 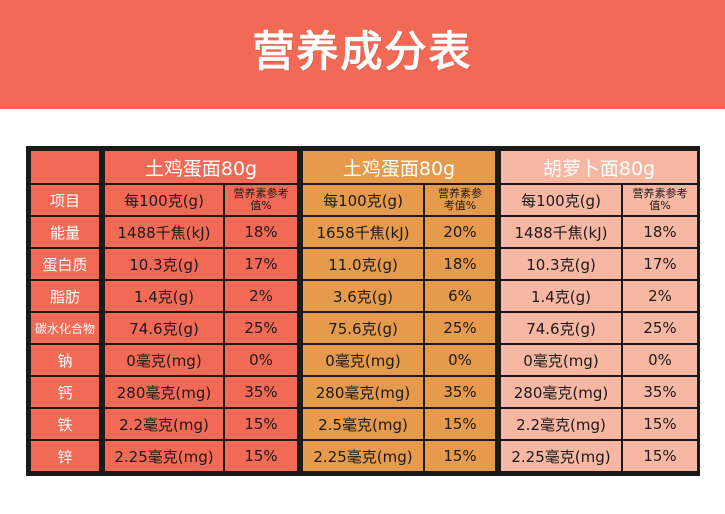 I want to click on table-row: 锌 2.25毫克(mg) 15% 2.25毫克(mg) 15% 2.25毫克(mg) 15%, so click(x=364, y=456).